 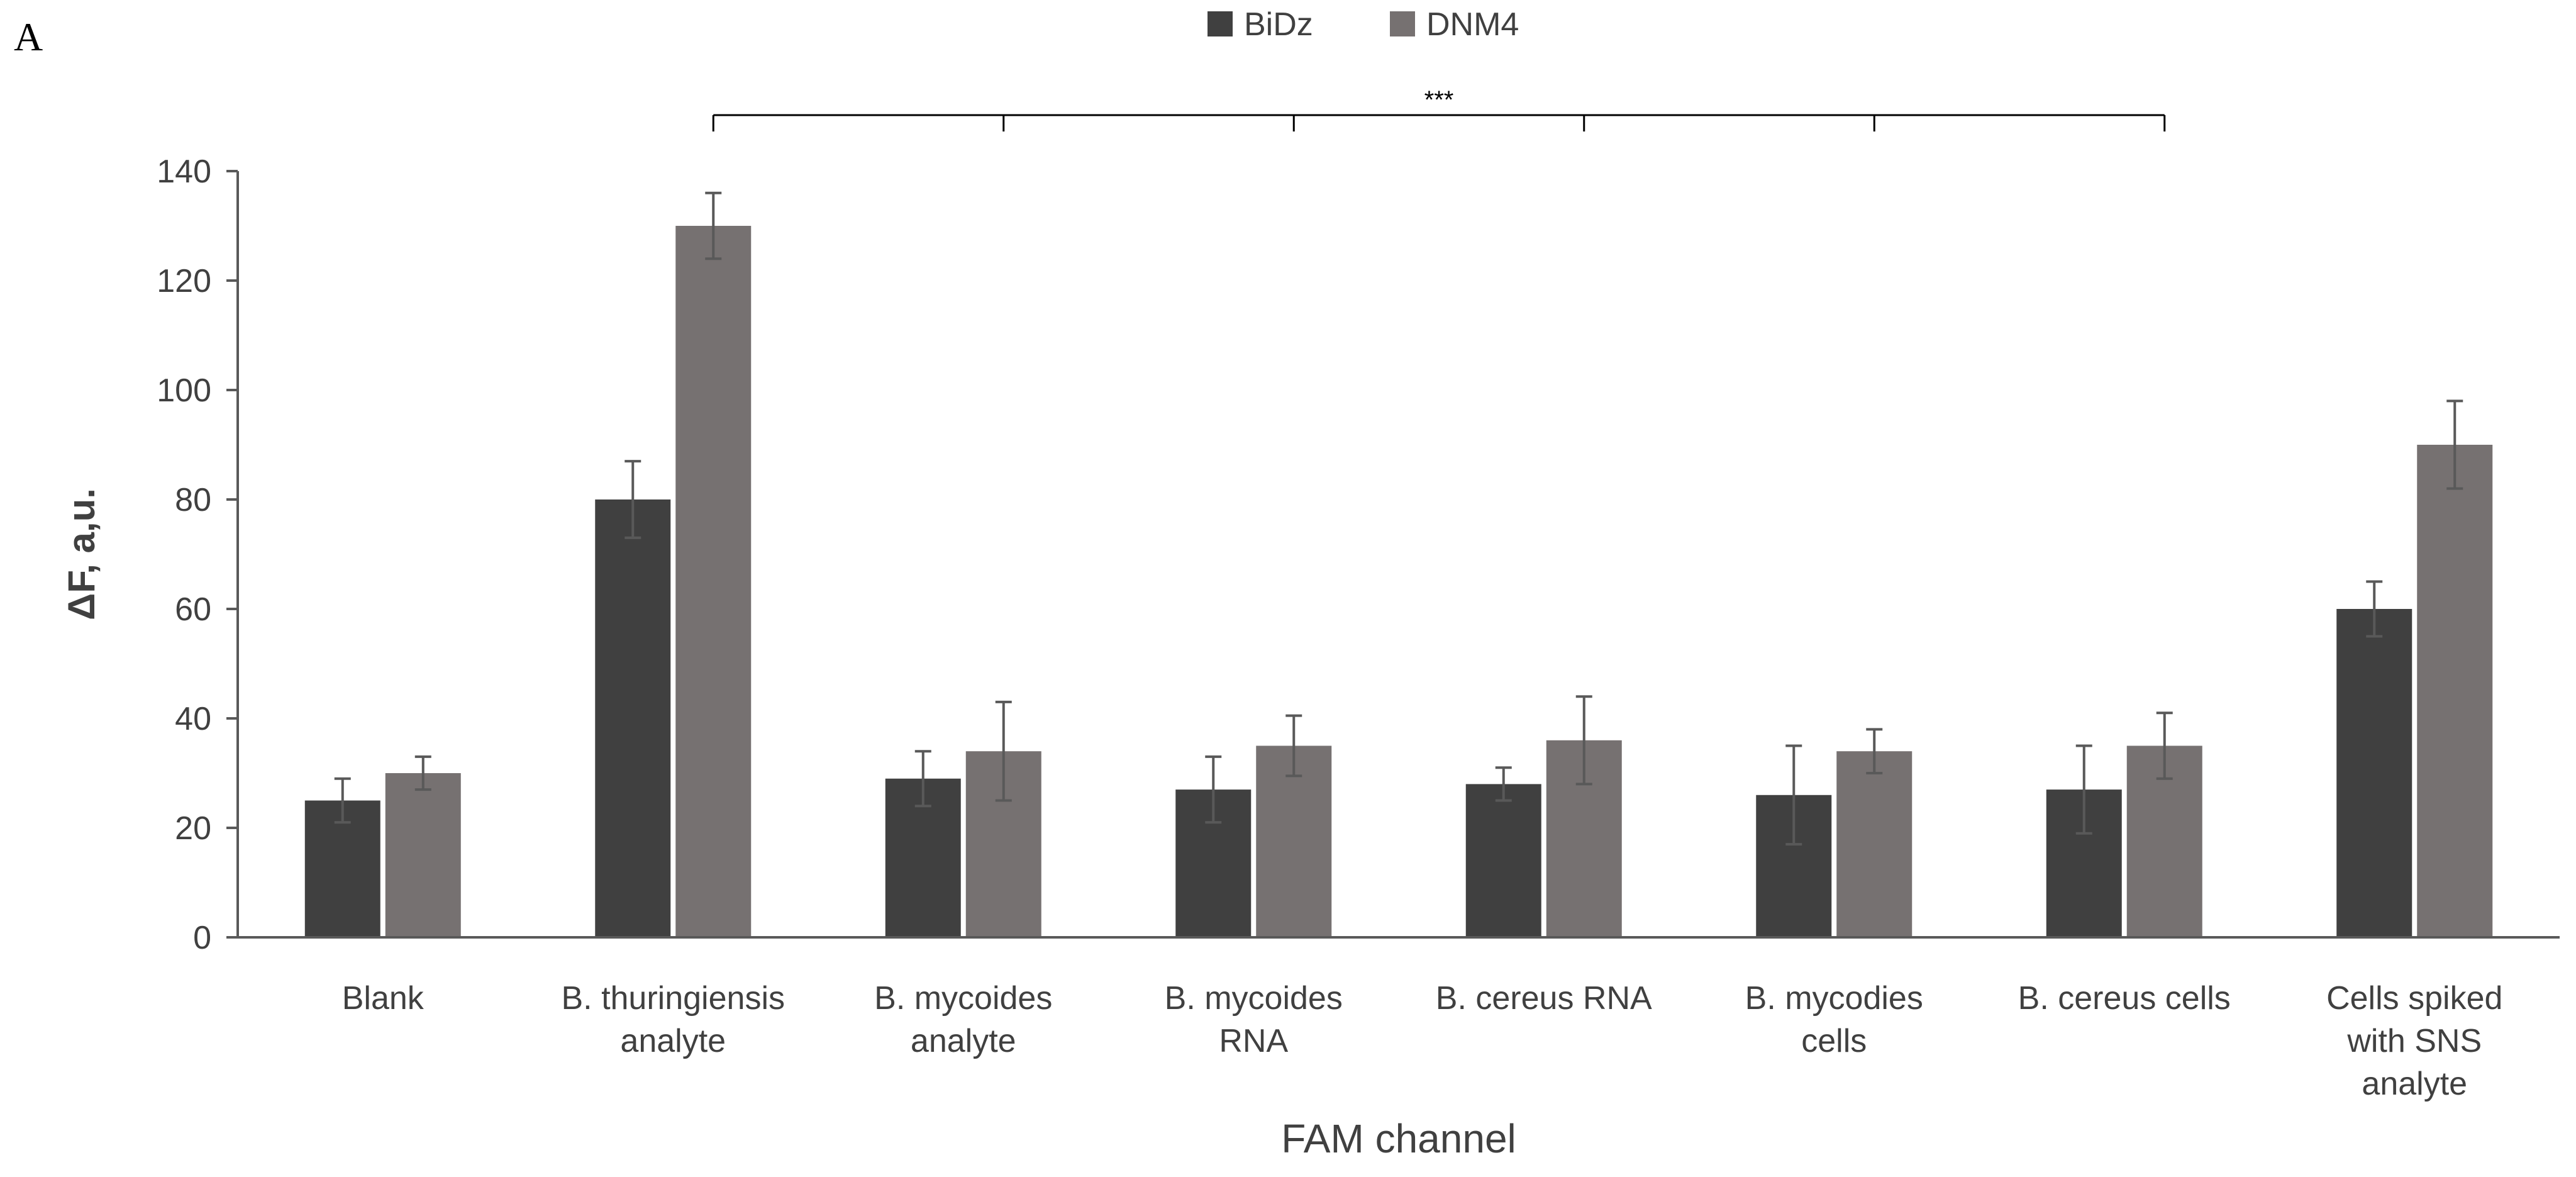 I want to click on y-tick-labels: 0 20 40 60 80 100 120 140, so click(x=184, y=554).